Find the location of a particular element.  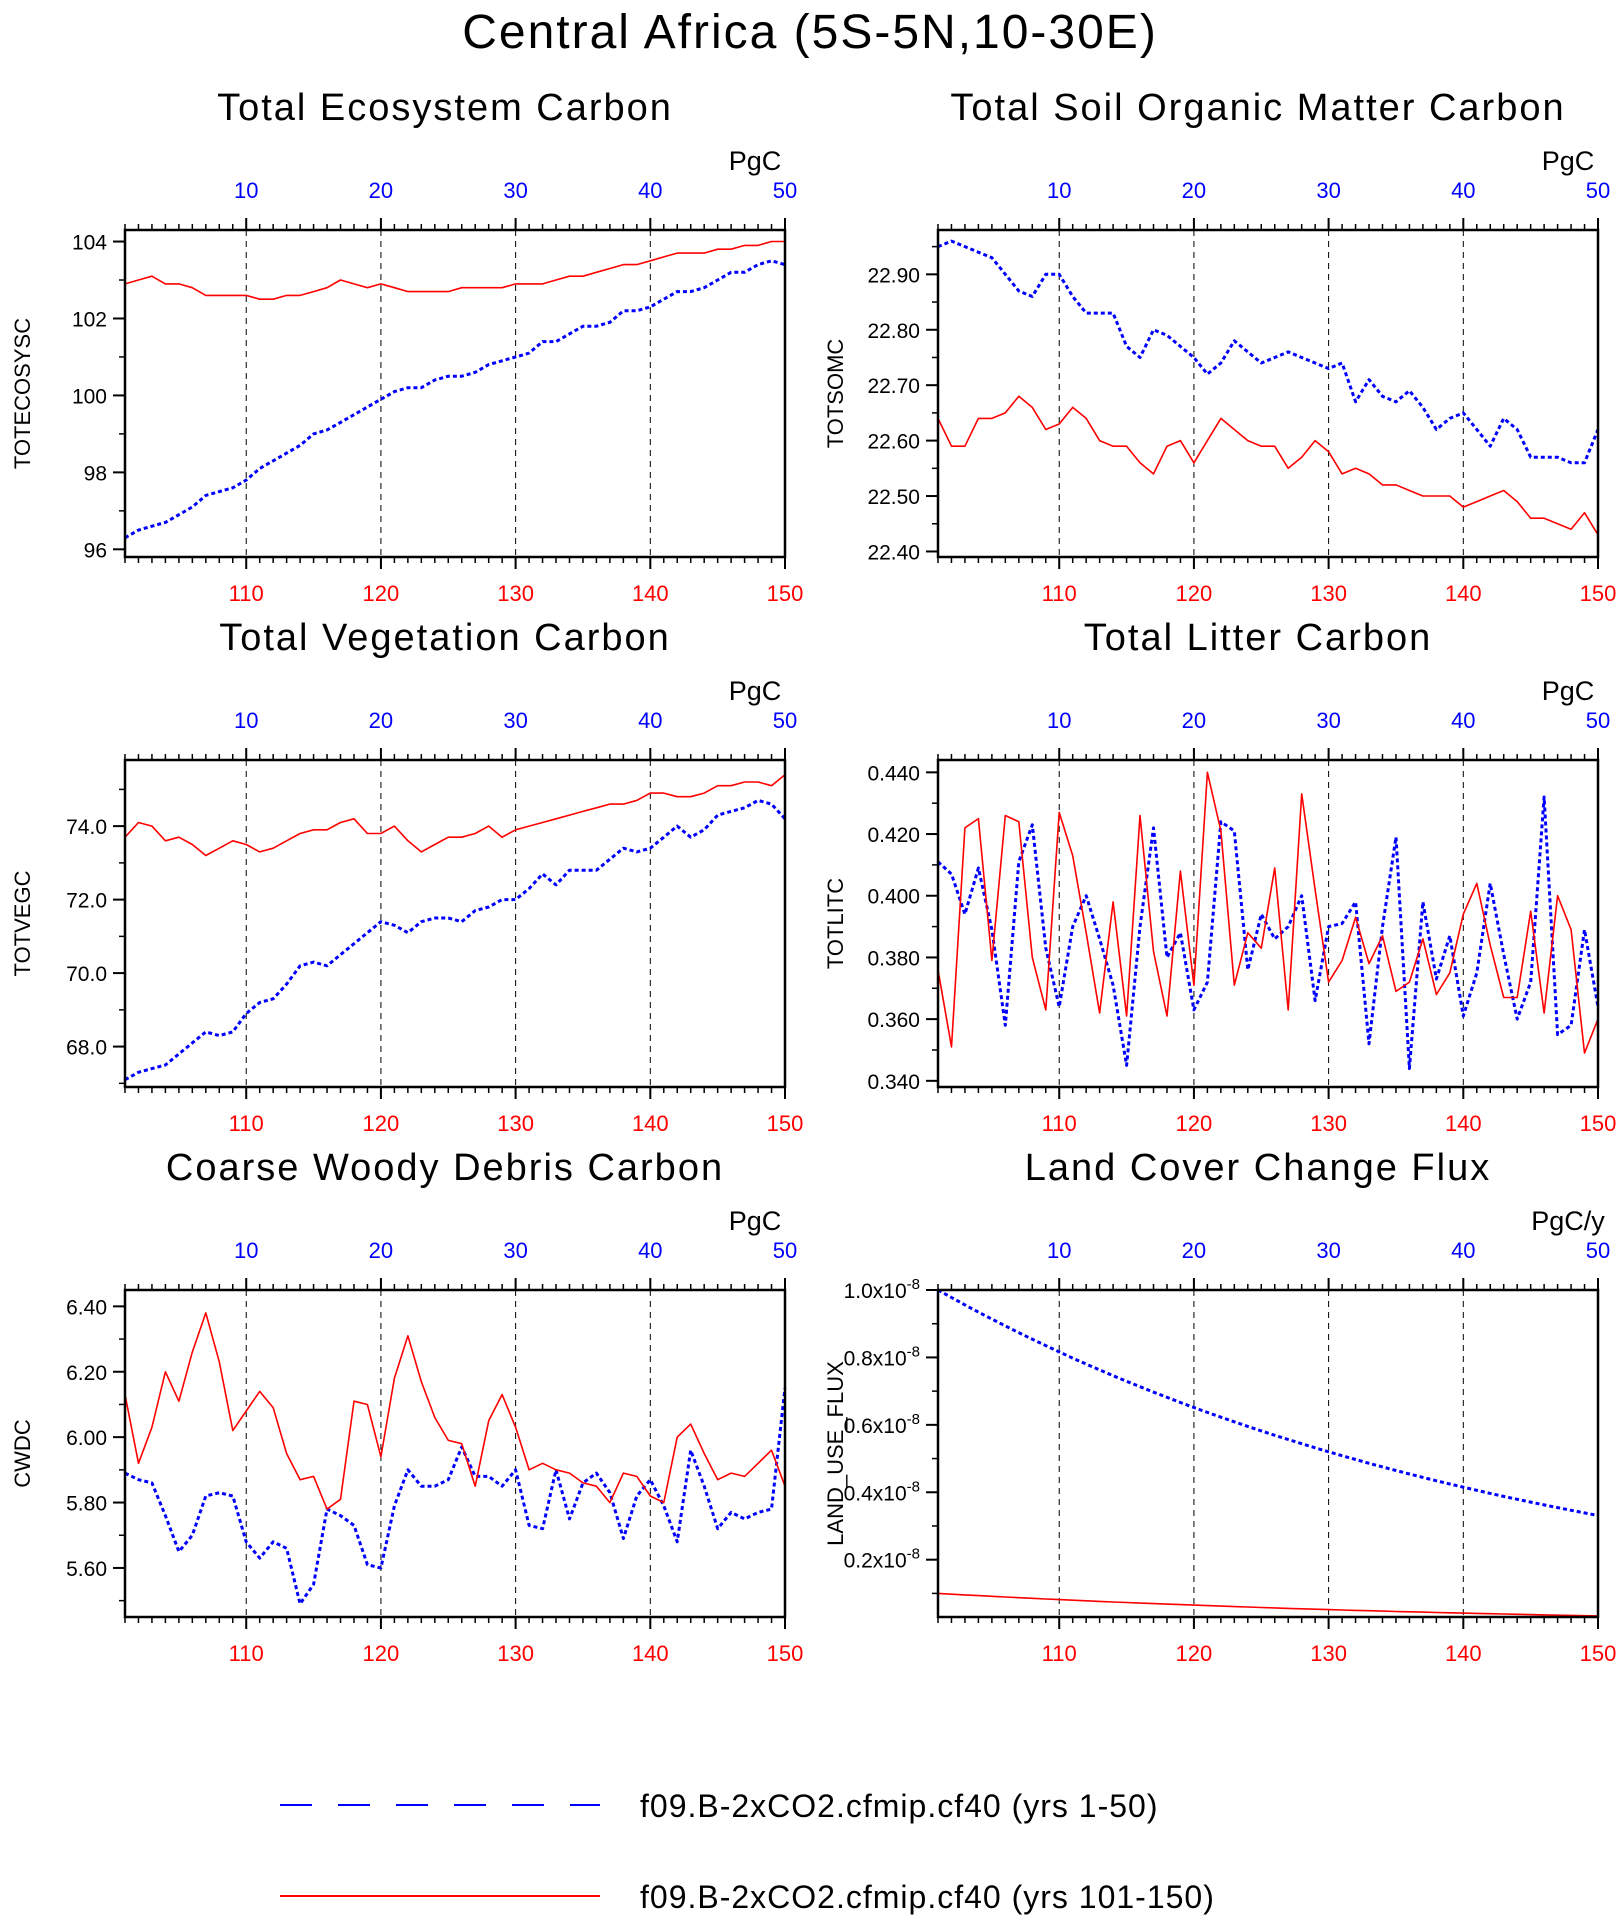

main-title: Central Africa (5S-5N,10-30E) is located at coordinates (810, 32).